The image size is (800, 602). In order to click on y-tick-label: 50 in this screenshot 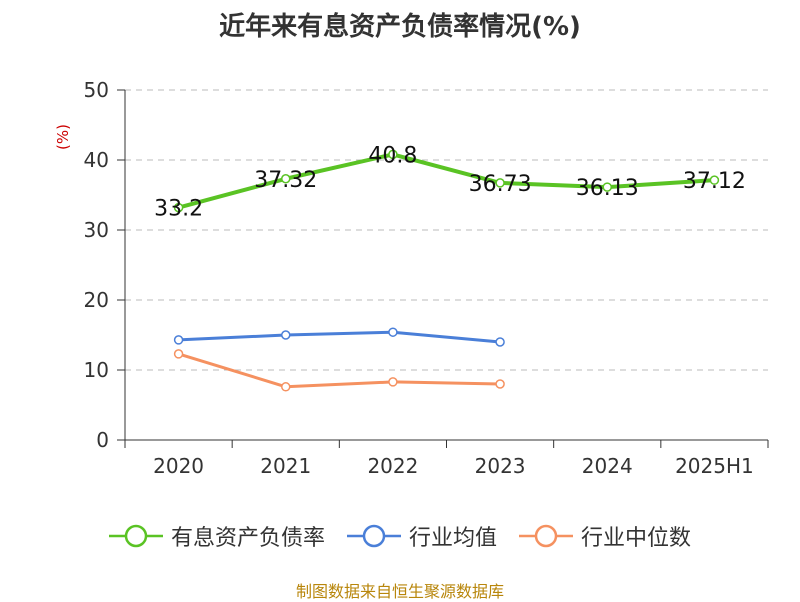, I will do `click(96, 90)`.